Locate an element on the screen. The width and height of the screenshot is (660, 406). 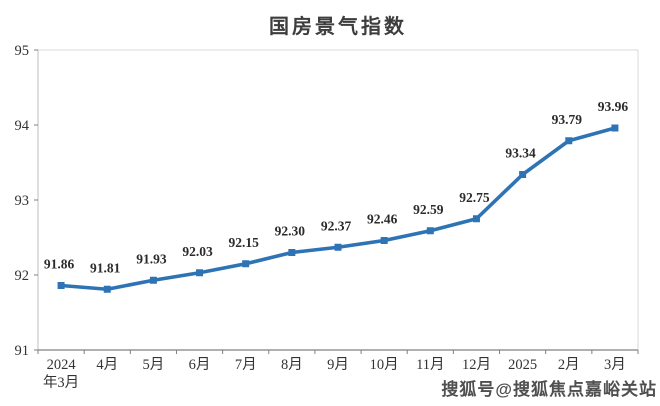
x-axis-tick-label: 11月 is located at coordinates (430, 365).